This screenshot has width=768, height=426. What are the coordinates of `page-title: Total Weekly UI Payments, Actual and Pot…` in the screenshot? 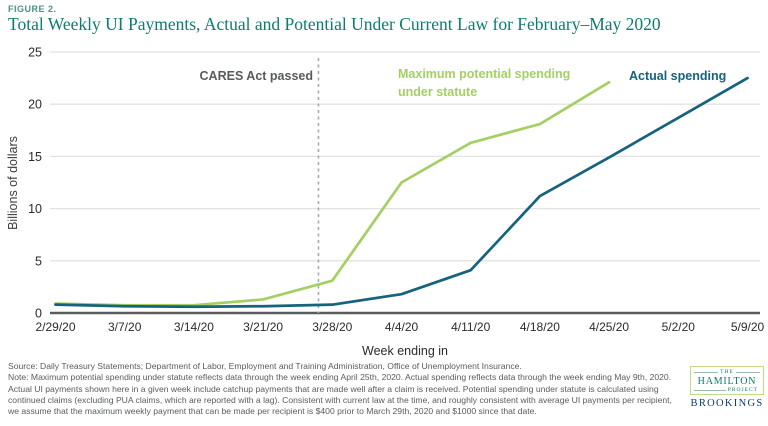 It's located at (334, 24).